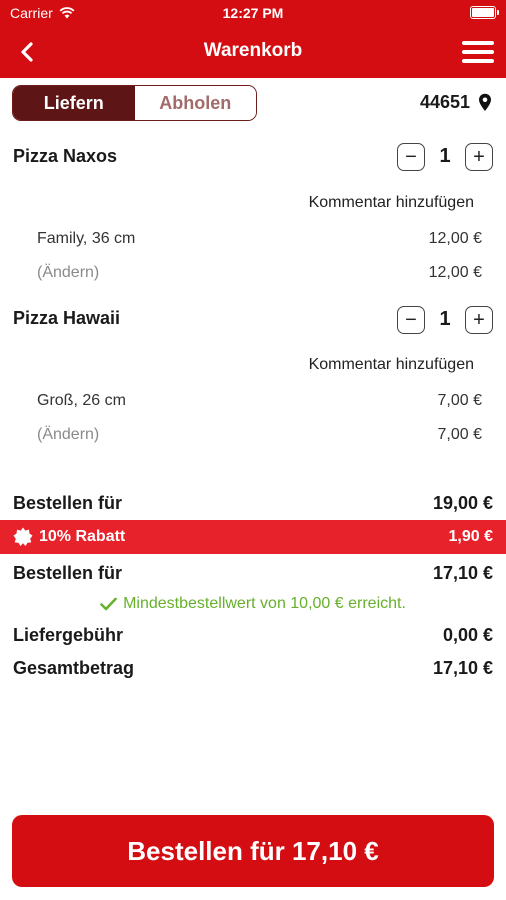 This screenshot has width=506, height=900. I want to click on delivery-fee-label: Liefergebühr, so click(68, 635).